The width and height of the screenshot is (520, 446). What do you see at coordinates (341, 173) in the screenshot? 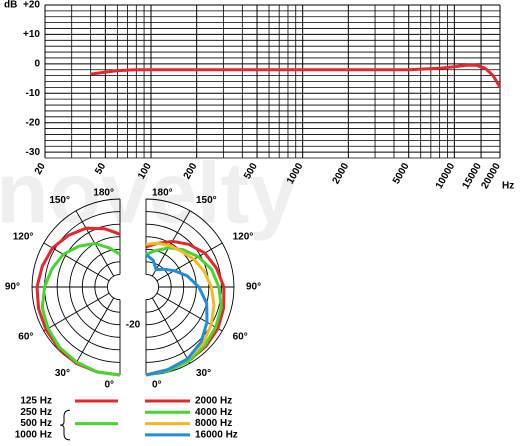
I see `x-tick-label: 2000` at bounding box center [341, 173].